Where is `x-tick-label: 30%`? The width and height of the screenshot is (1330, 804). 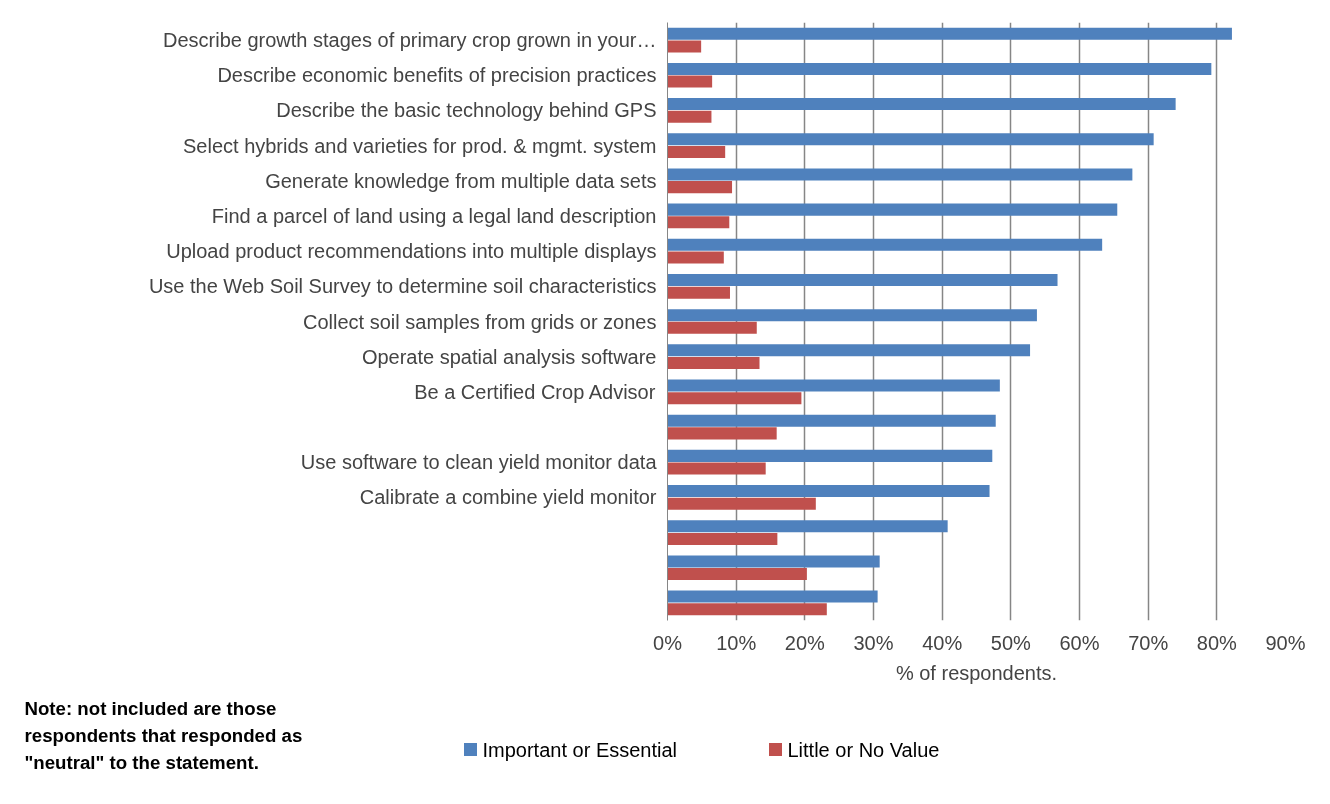 x-tick-label: 30% is located at coordinates (873, 642).